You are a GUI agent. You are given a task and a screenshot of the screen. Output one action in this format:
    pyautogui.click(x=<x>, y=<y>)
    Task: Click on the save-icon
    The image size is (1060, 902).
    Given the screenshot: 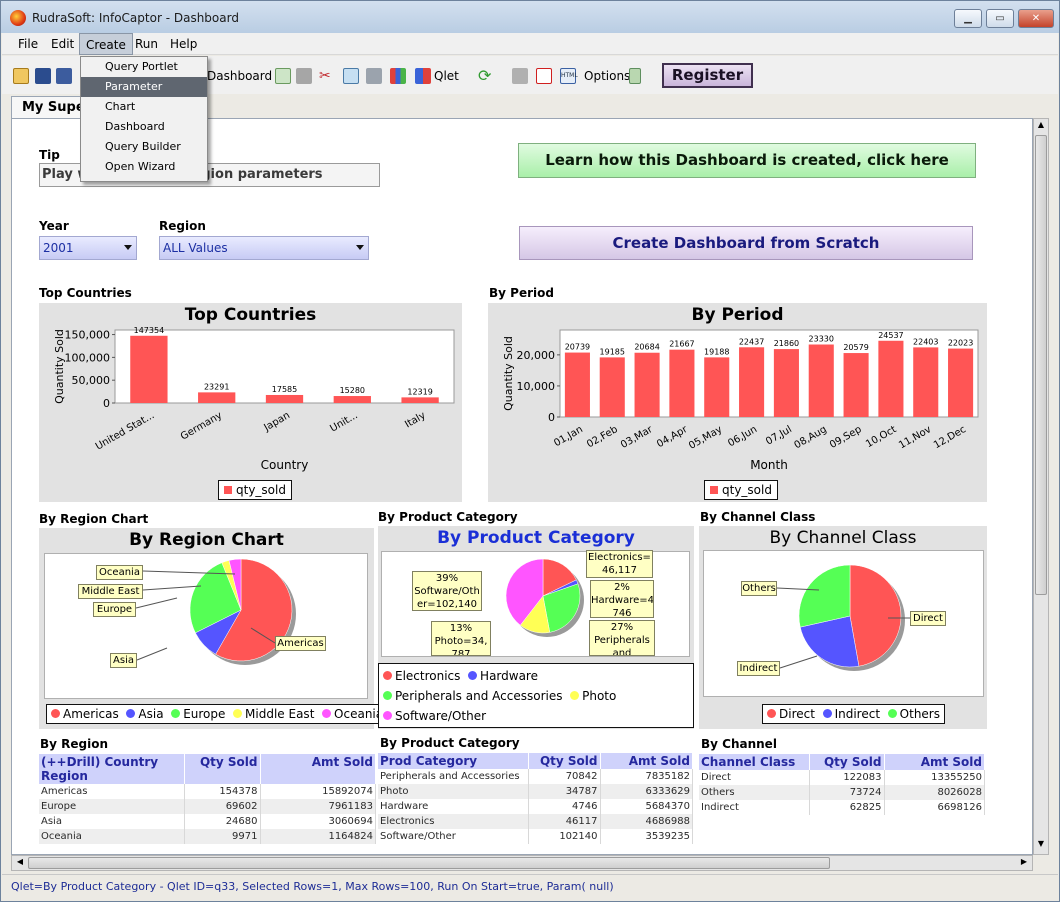 What is the action you would take?
    pyautogui.click(x=43, y=76)
    